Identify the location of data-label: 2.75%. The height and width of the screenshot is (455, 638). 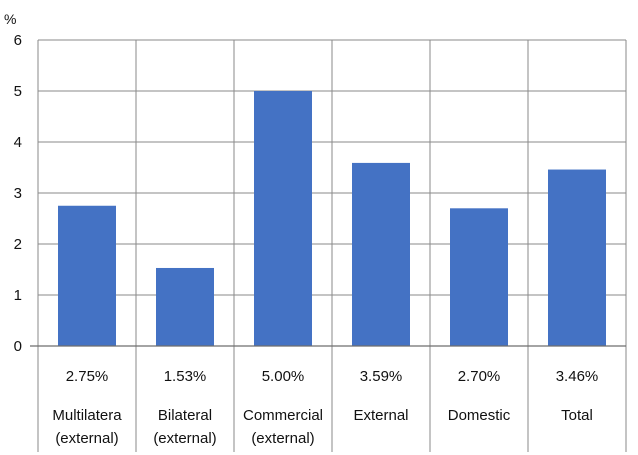
(87, 376).